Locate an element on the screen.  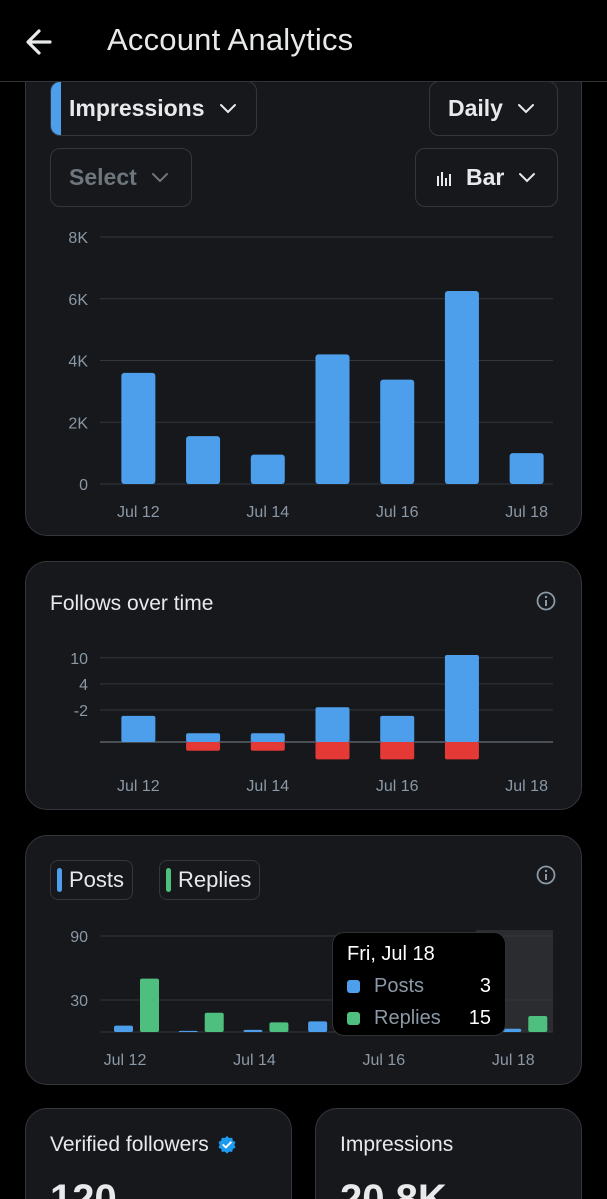
chart-tooltip: Fri, Jul 18 Posts 3 Replies 15 is located at coordinates (419, 984).